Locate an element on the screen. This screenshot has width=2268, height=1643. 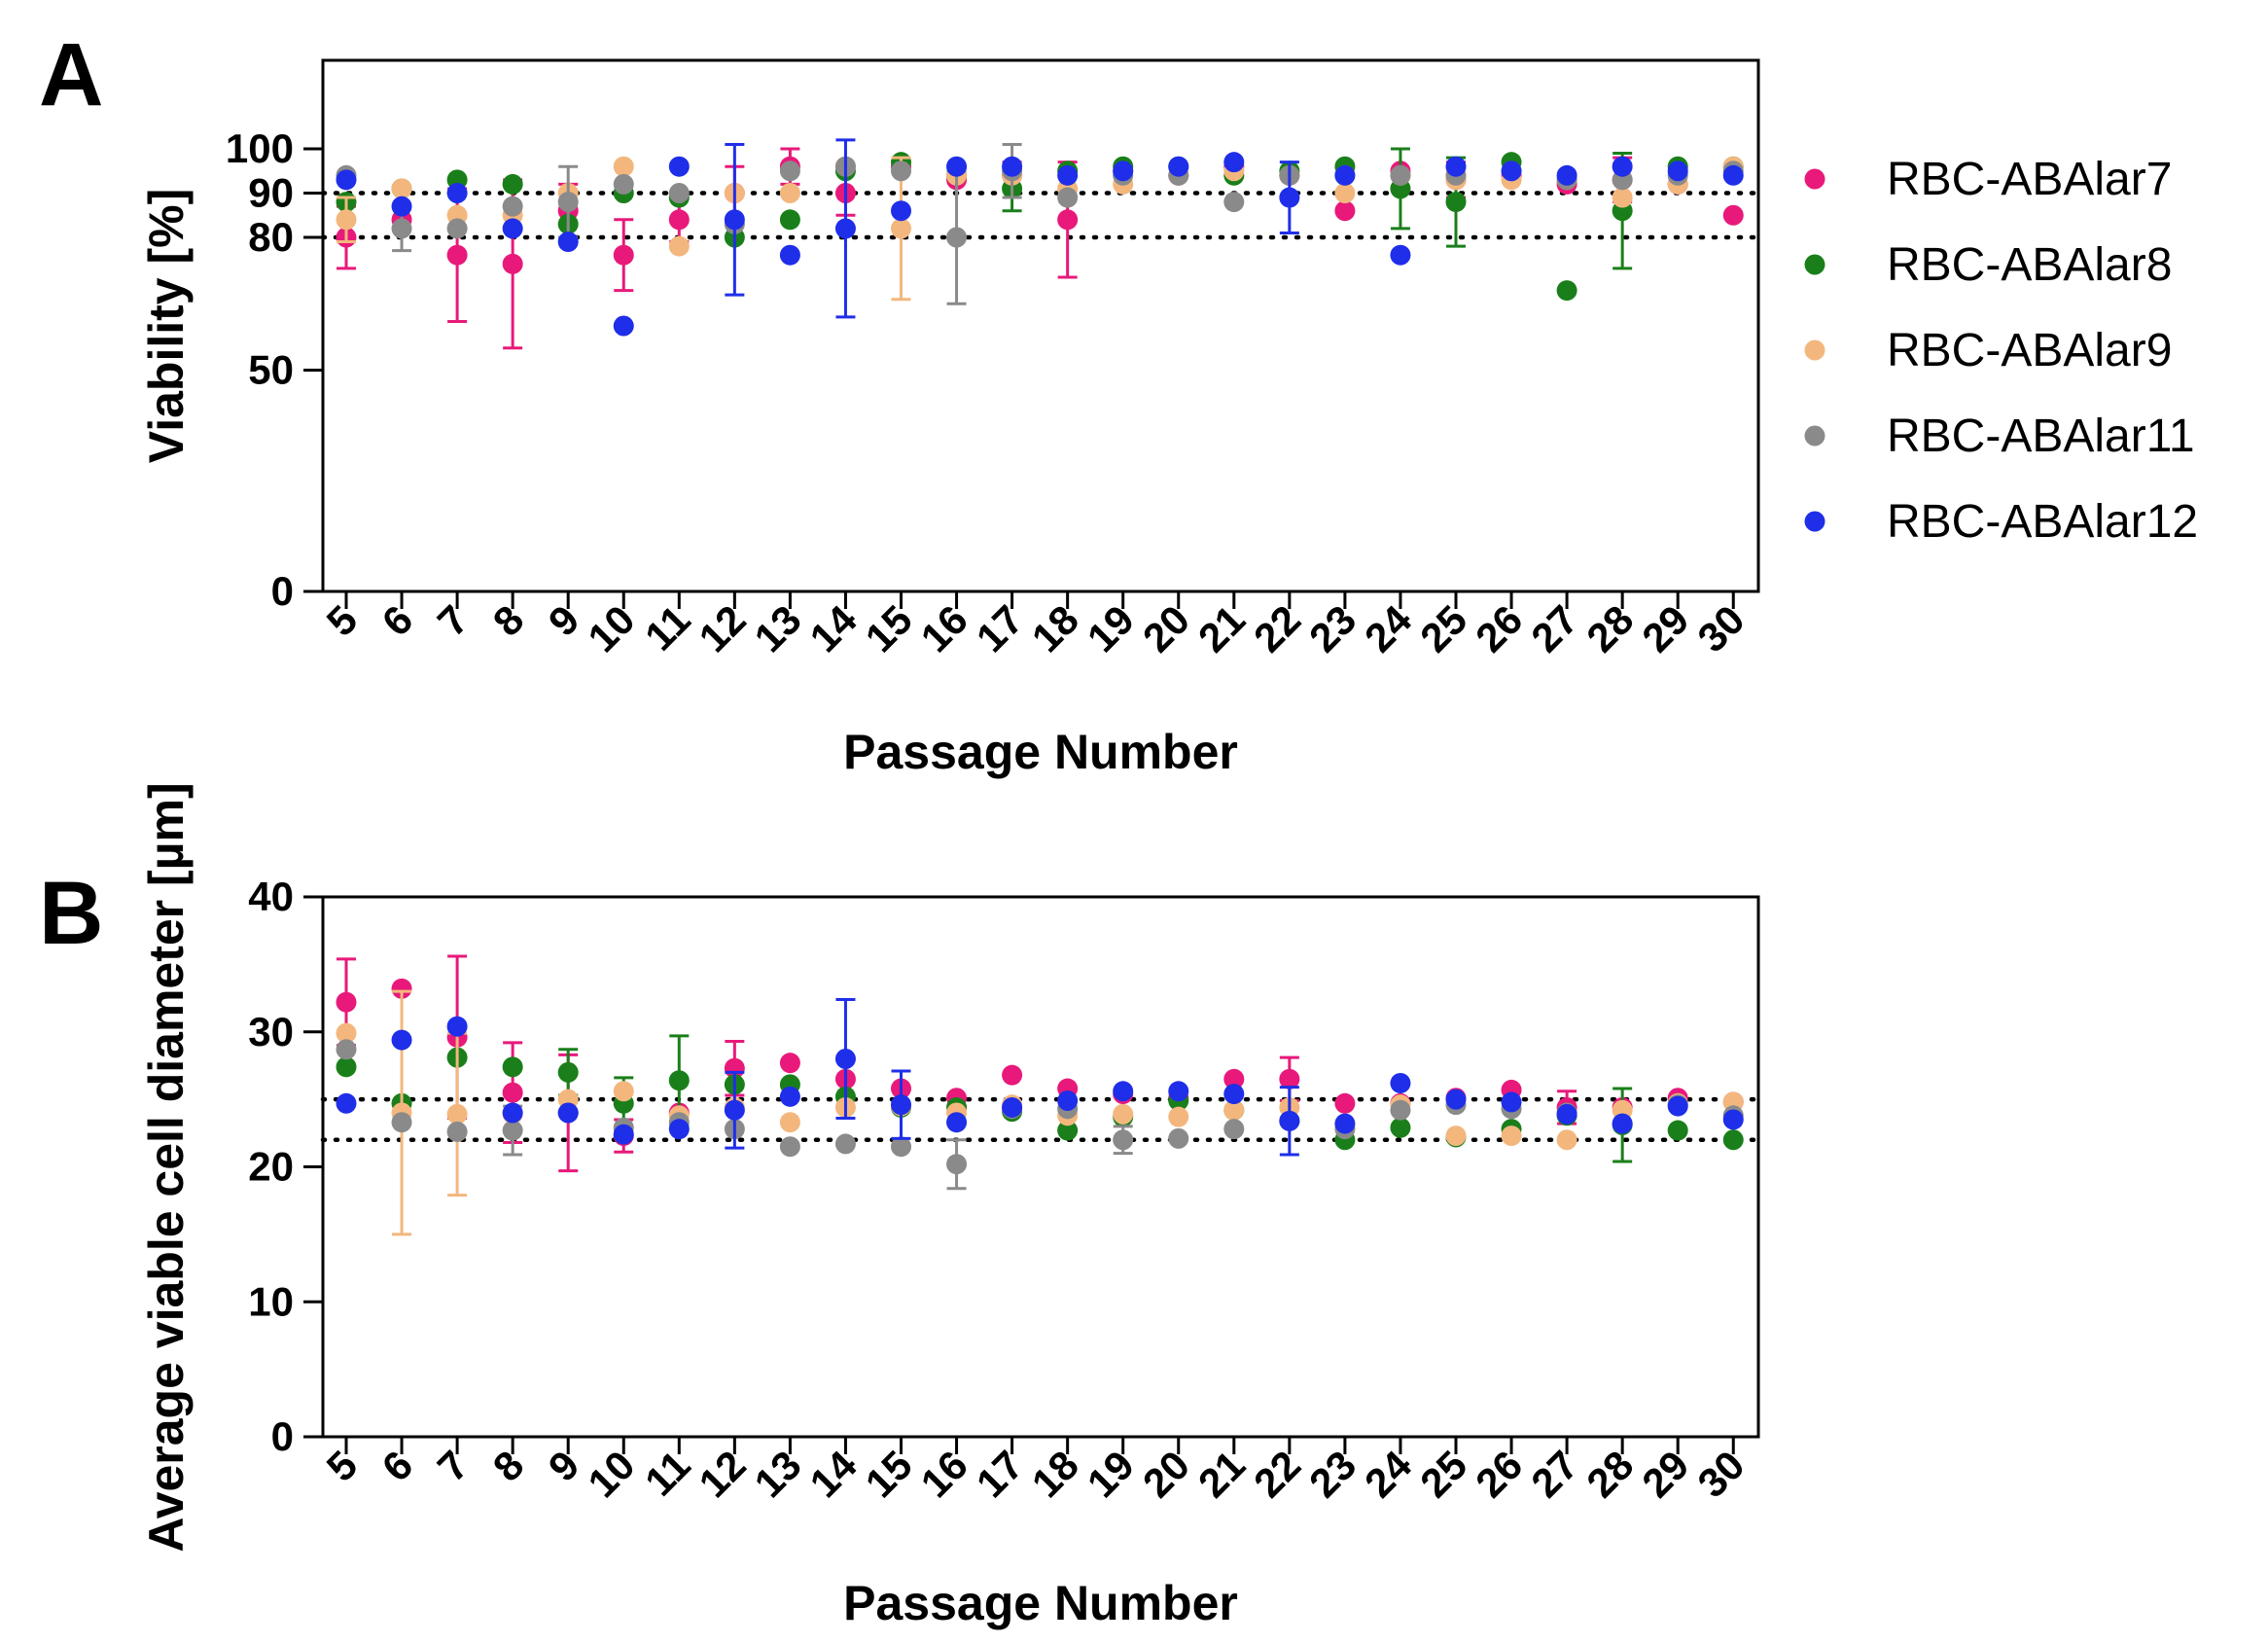
series-RBC-ABAlar12 is located at coordinates (1040, 1077).